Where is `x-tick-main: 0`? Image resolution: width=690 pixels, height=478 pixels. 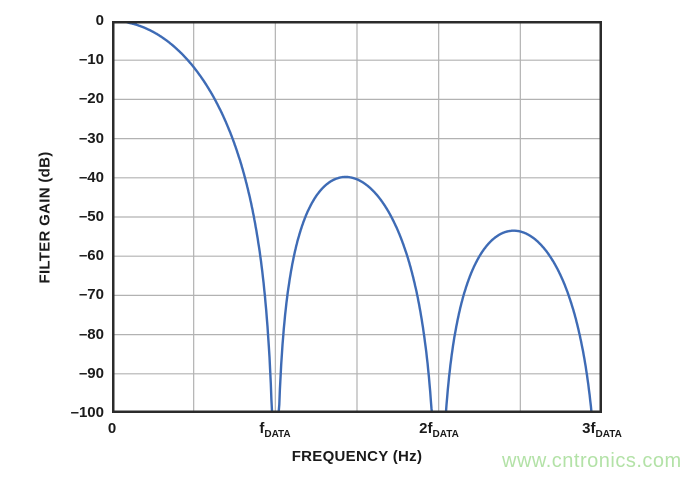 x-tick-main: 0 is located at coordinates (112, 428).